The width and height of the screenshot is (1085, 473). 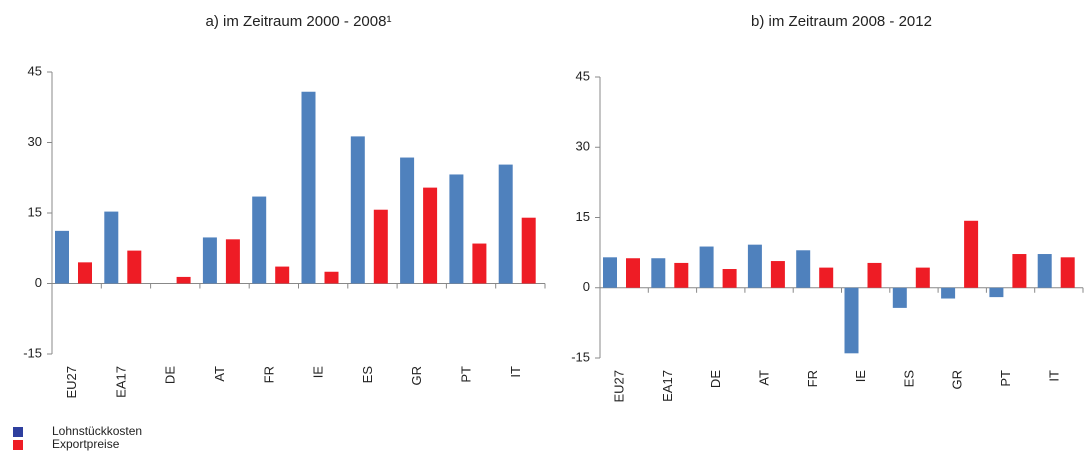 What do you see at coordinates (86, 444) in the screenshot?
I see `legend-label: Exportpreise` at bounding box center [86, 444].